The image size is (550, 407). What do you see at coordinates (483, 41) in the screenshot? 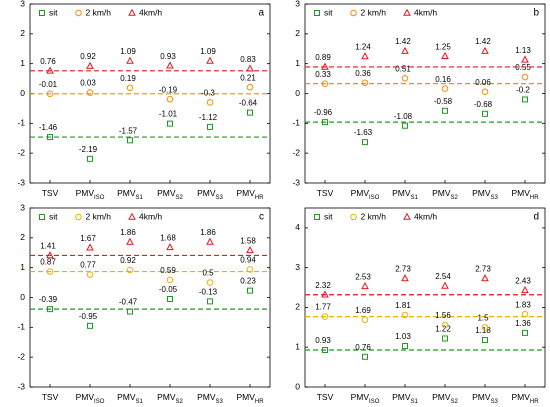
I see `data-label: 1.42` at bounding box center [483, 41].